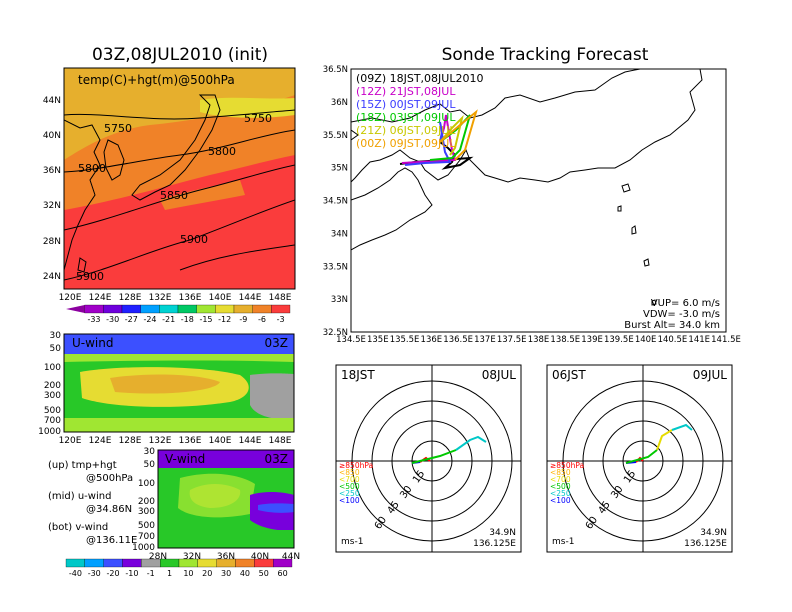 Image resolution: width=792 pixels, height=612 pixels. I want to click on colorbar-tick: -12, so click(224, 319).